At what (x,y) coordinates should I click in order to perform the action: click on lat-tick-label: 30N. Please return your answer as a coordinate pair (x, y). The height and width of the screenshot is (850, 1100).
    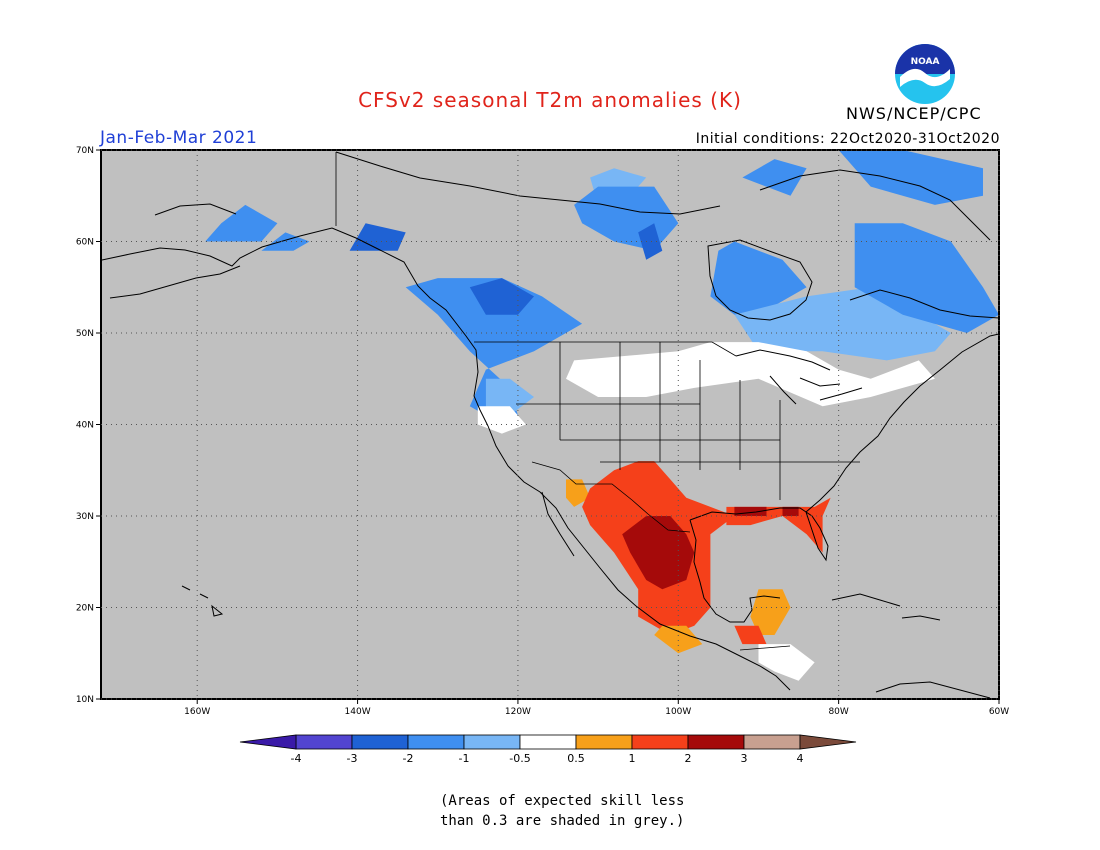
    Looking at the image, I should click on (85, 517).